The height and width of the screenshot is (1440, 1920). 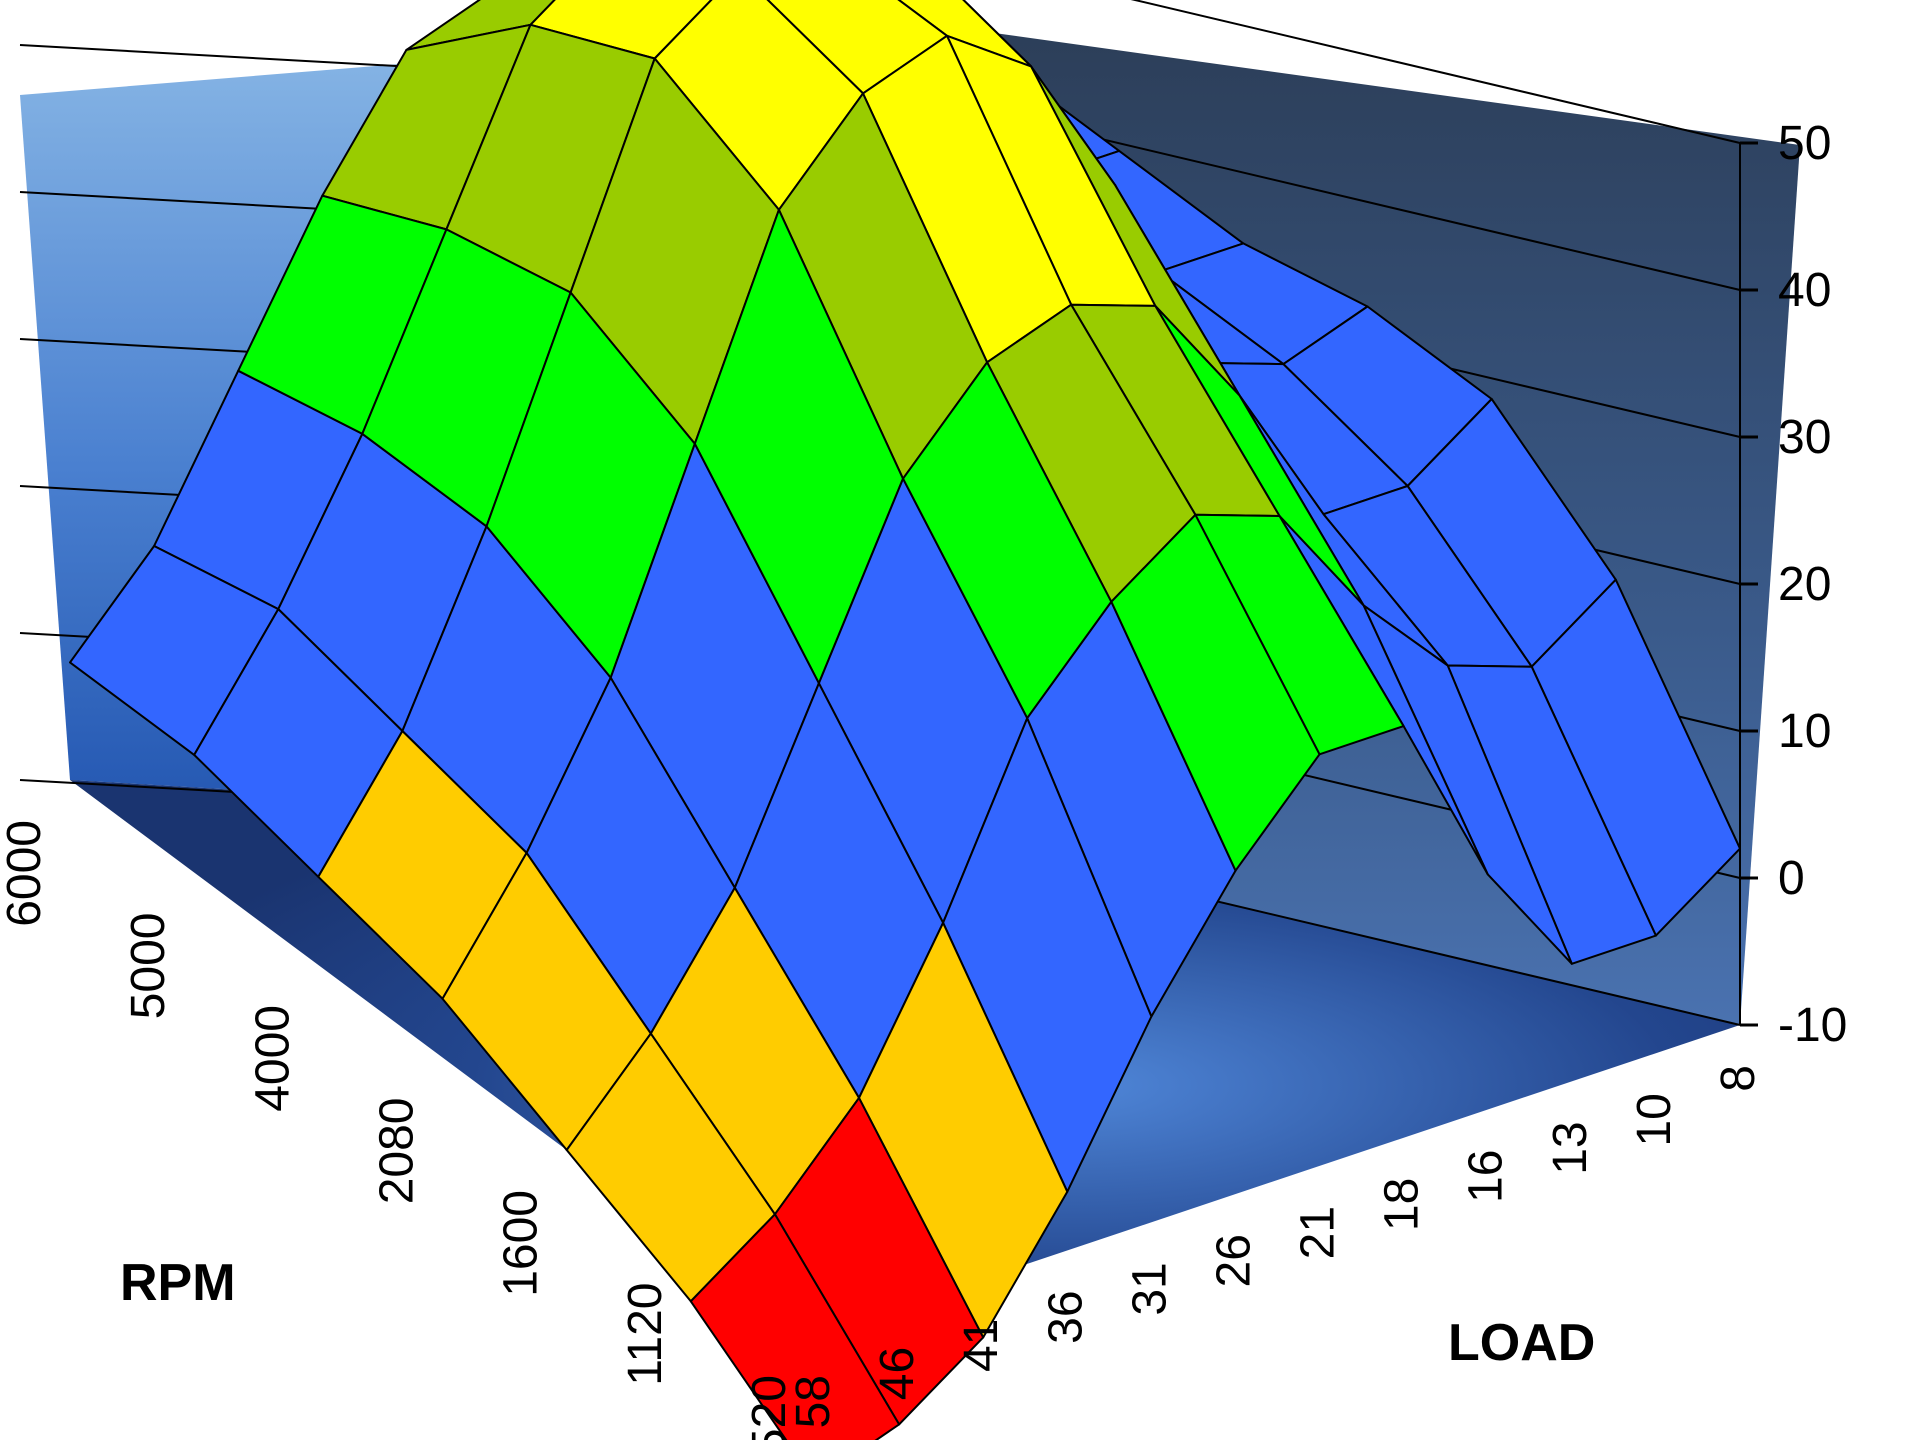 What do you see at coordinates (25, 873) in the screenshot?
I see `rpm-tick-label: 6000` at bounding box center [25, 873].